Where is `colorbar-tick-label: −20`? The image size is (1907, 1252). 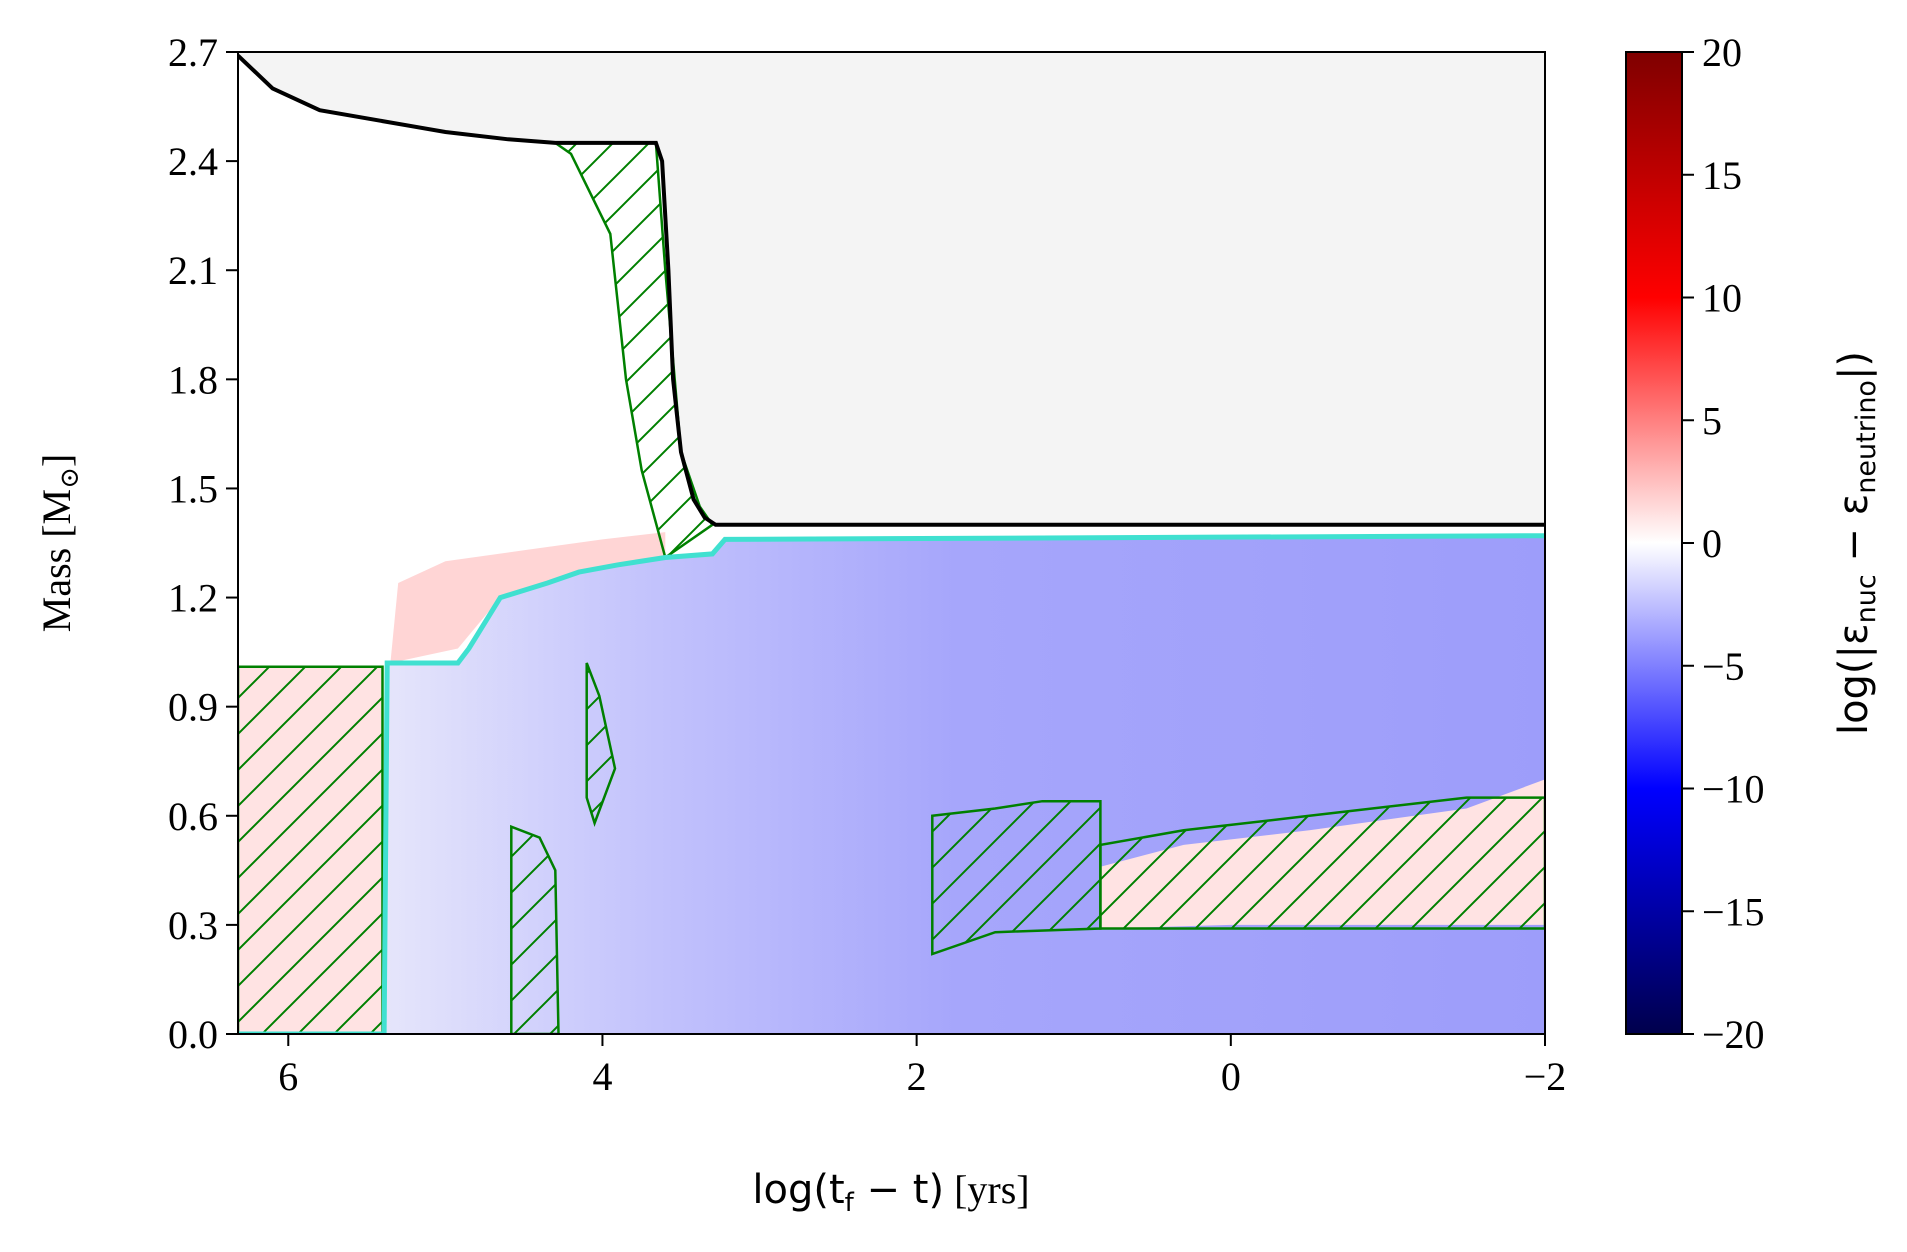 colorbar-tick-label: −20 is located at coordinates (1733, 1034).